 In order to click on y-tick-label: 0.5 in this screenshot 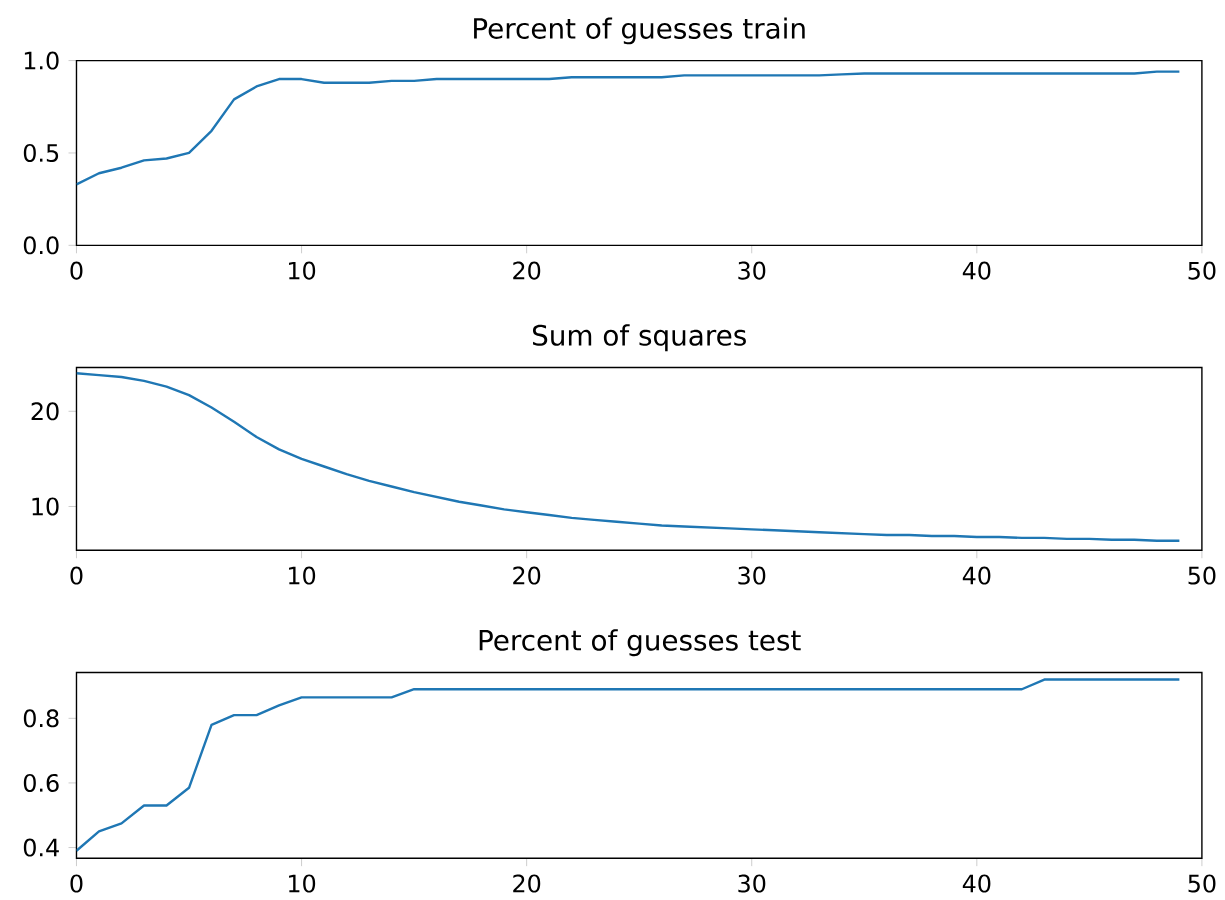, I will do `click(41, 152)`.